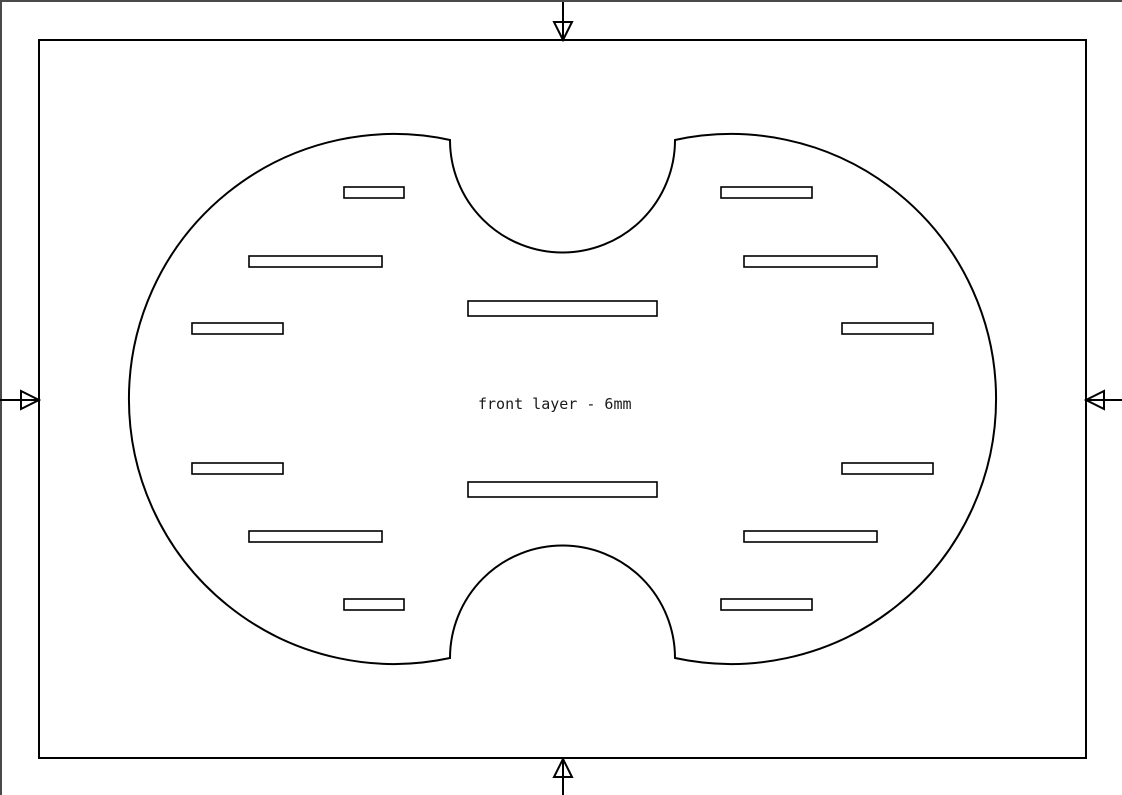  What do you see at coordinates (1102, 400) in the screenshot?
I see `centering-marker-right` at bounding box center [1102, 400].